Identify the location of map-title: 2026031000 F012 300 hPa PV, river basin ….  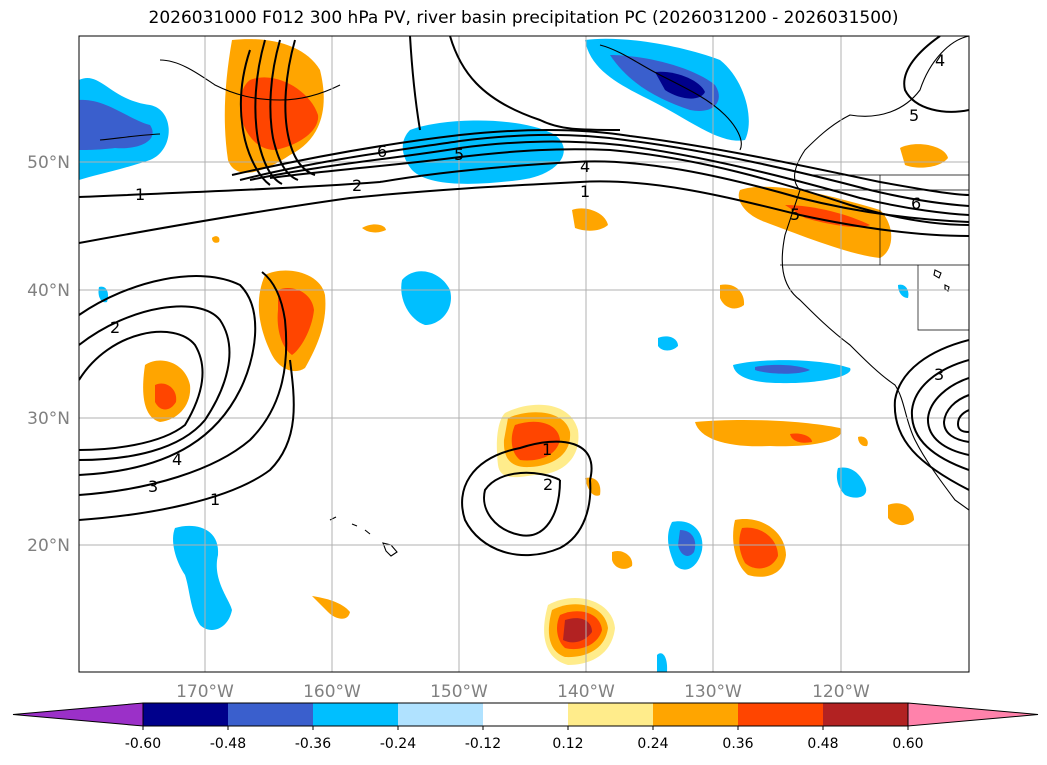
(523, 18).